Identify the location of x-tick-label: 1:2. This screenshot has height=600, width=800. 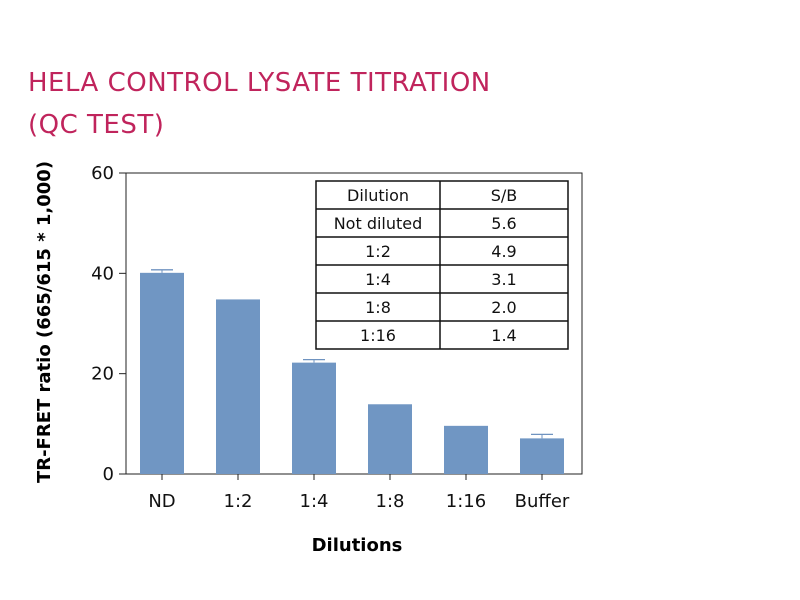
(238, 501).